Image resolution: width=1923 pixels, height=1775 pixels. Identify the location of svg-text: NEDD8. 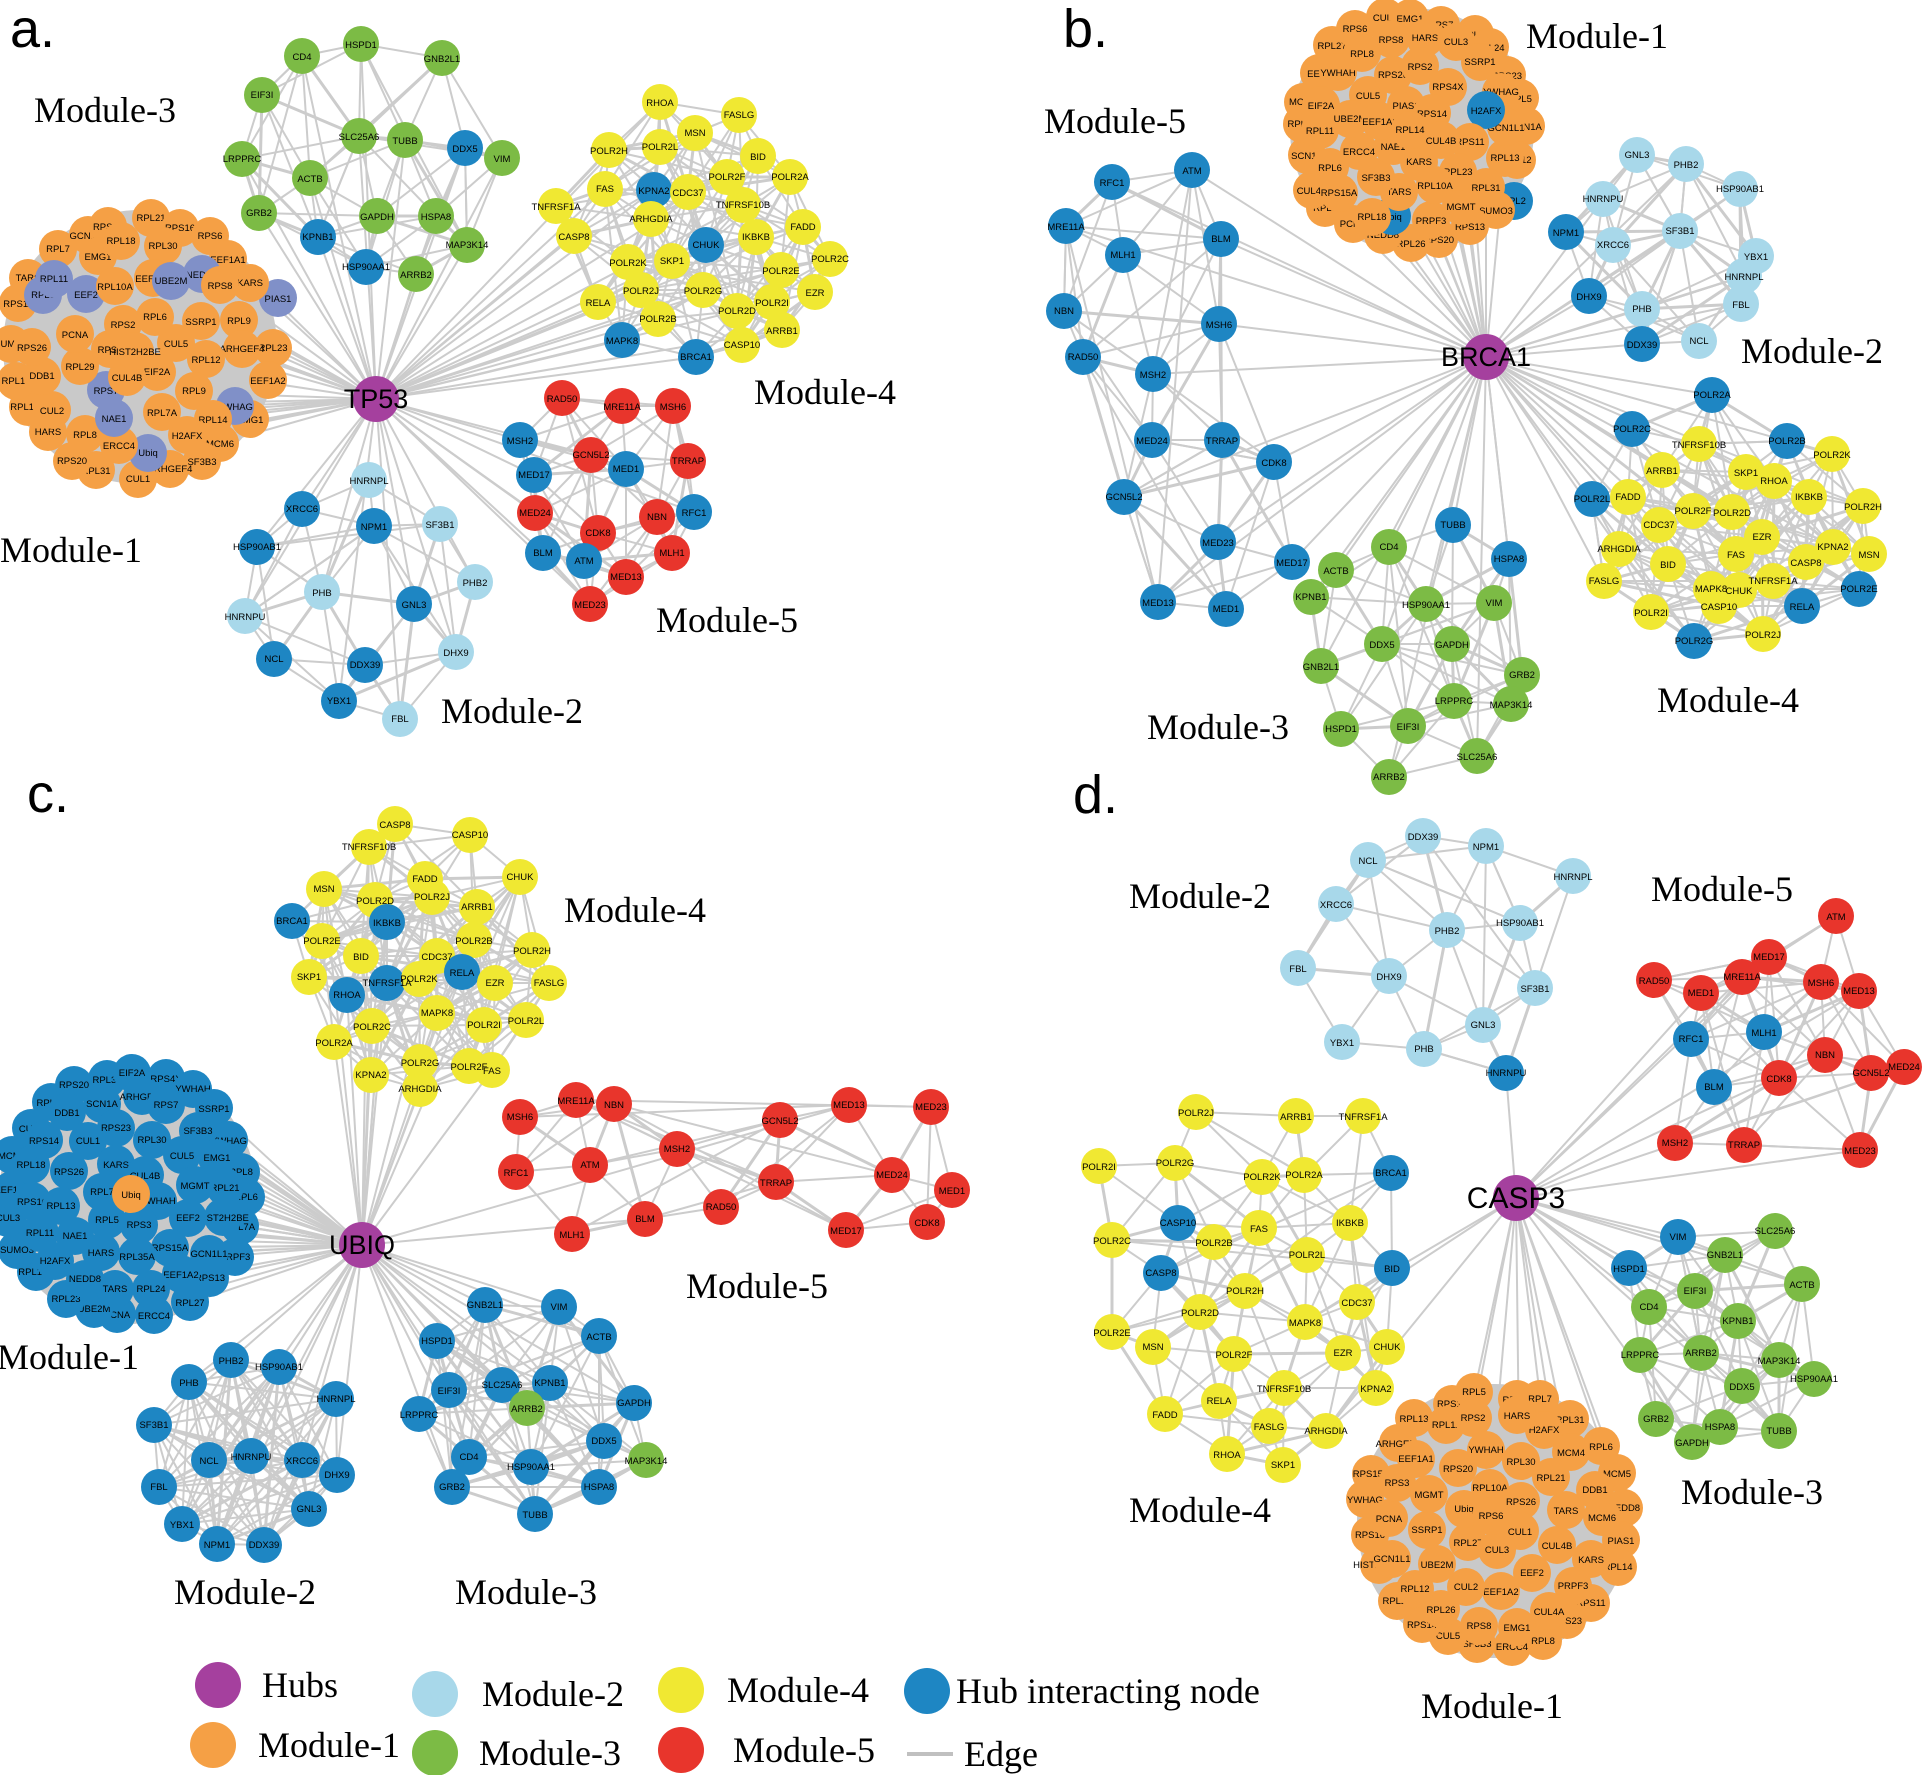
(1383, 235).